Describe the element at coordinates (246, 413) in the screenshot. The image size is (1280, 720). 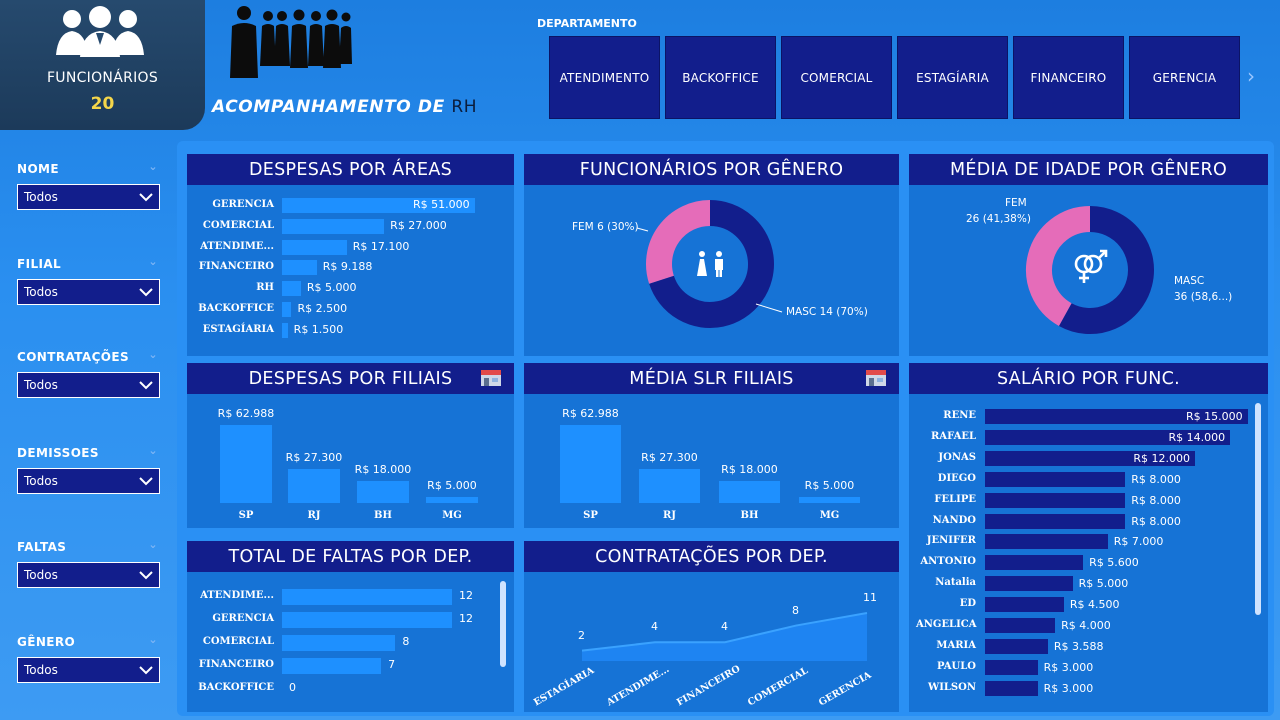
I see `bar-value-label: R$ 62.988` at that location.